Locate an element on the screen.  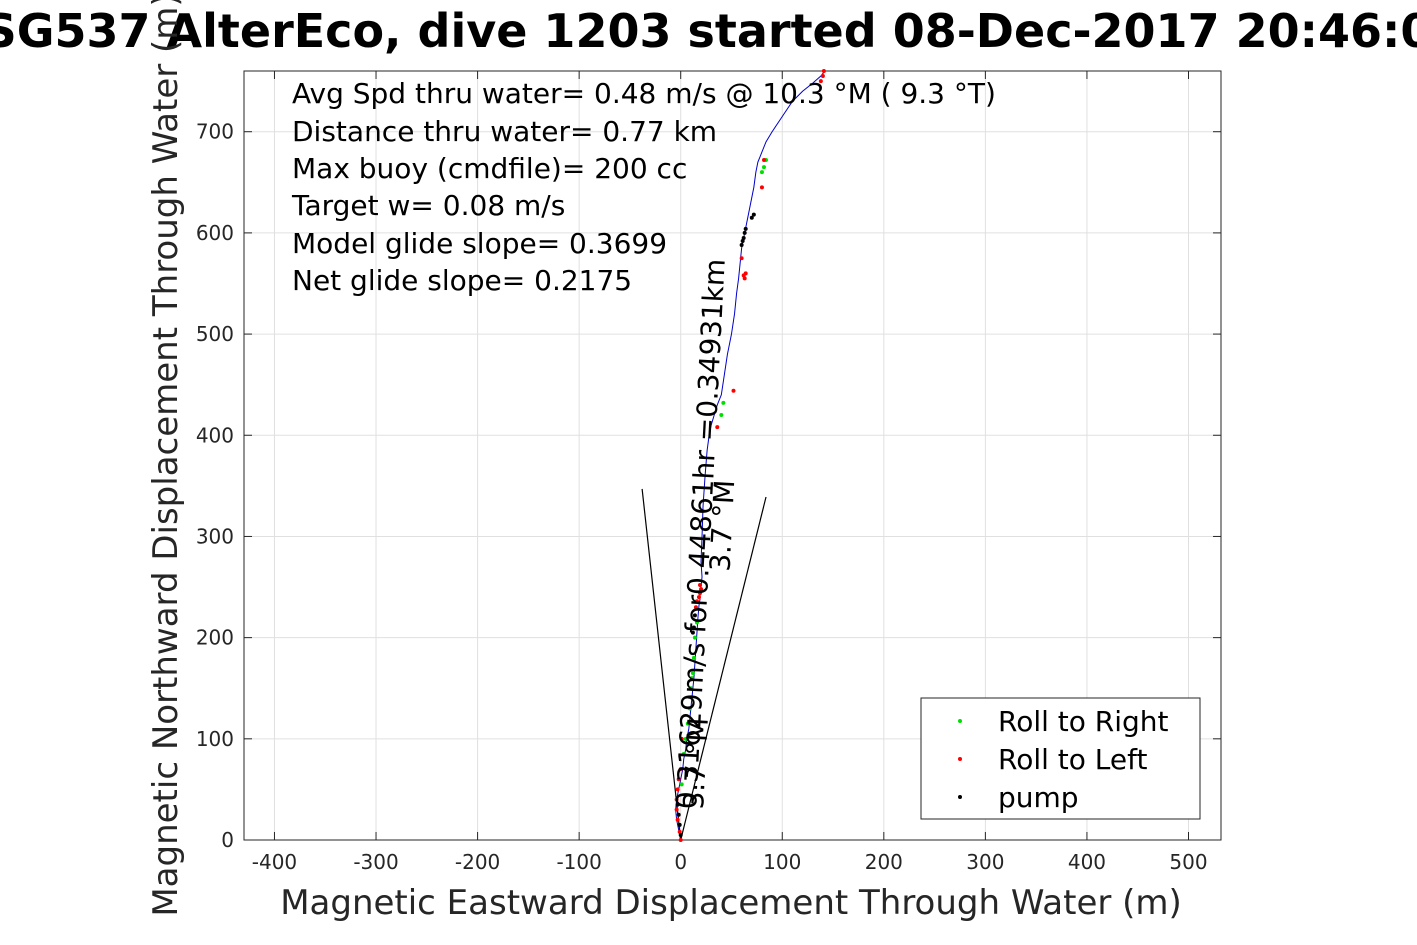
stat-net-glide-slope: Net glide slope= 0.2175 is located at coordinates (462, 280).